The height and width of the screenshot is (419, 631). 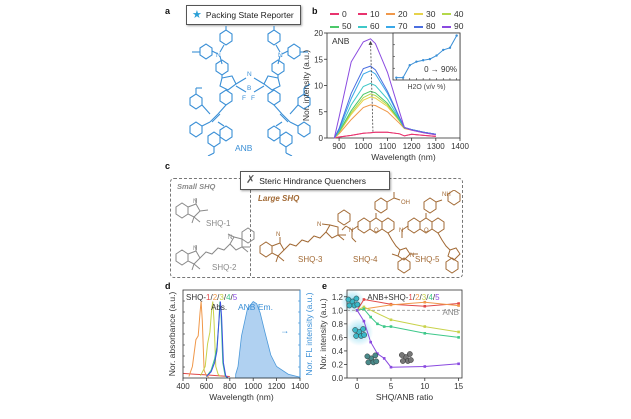 I want to click on packing-state-reporter-title: Packing State Reporter, so click(x=249, y=15).